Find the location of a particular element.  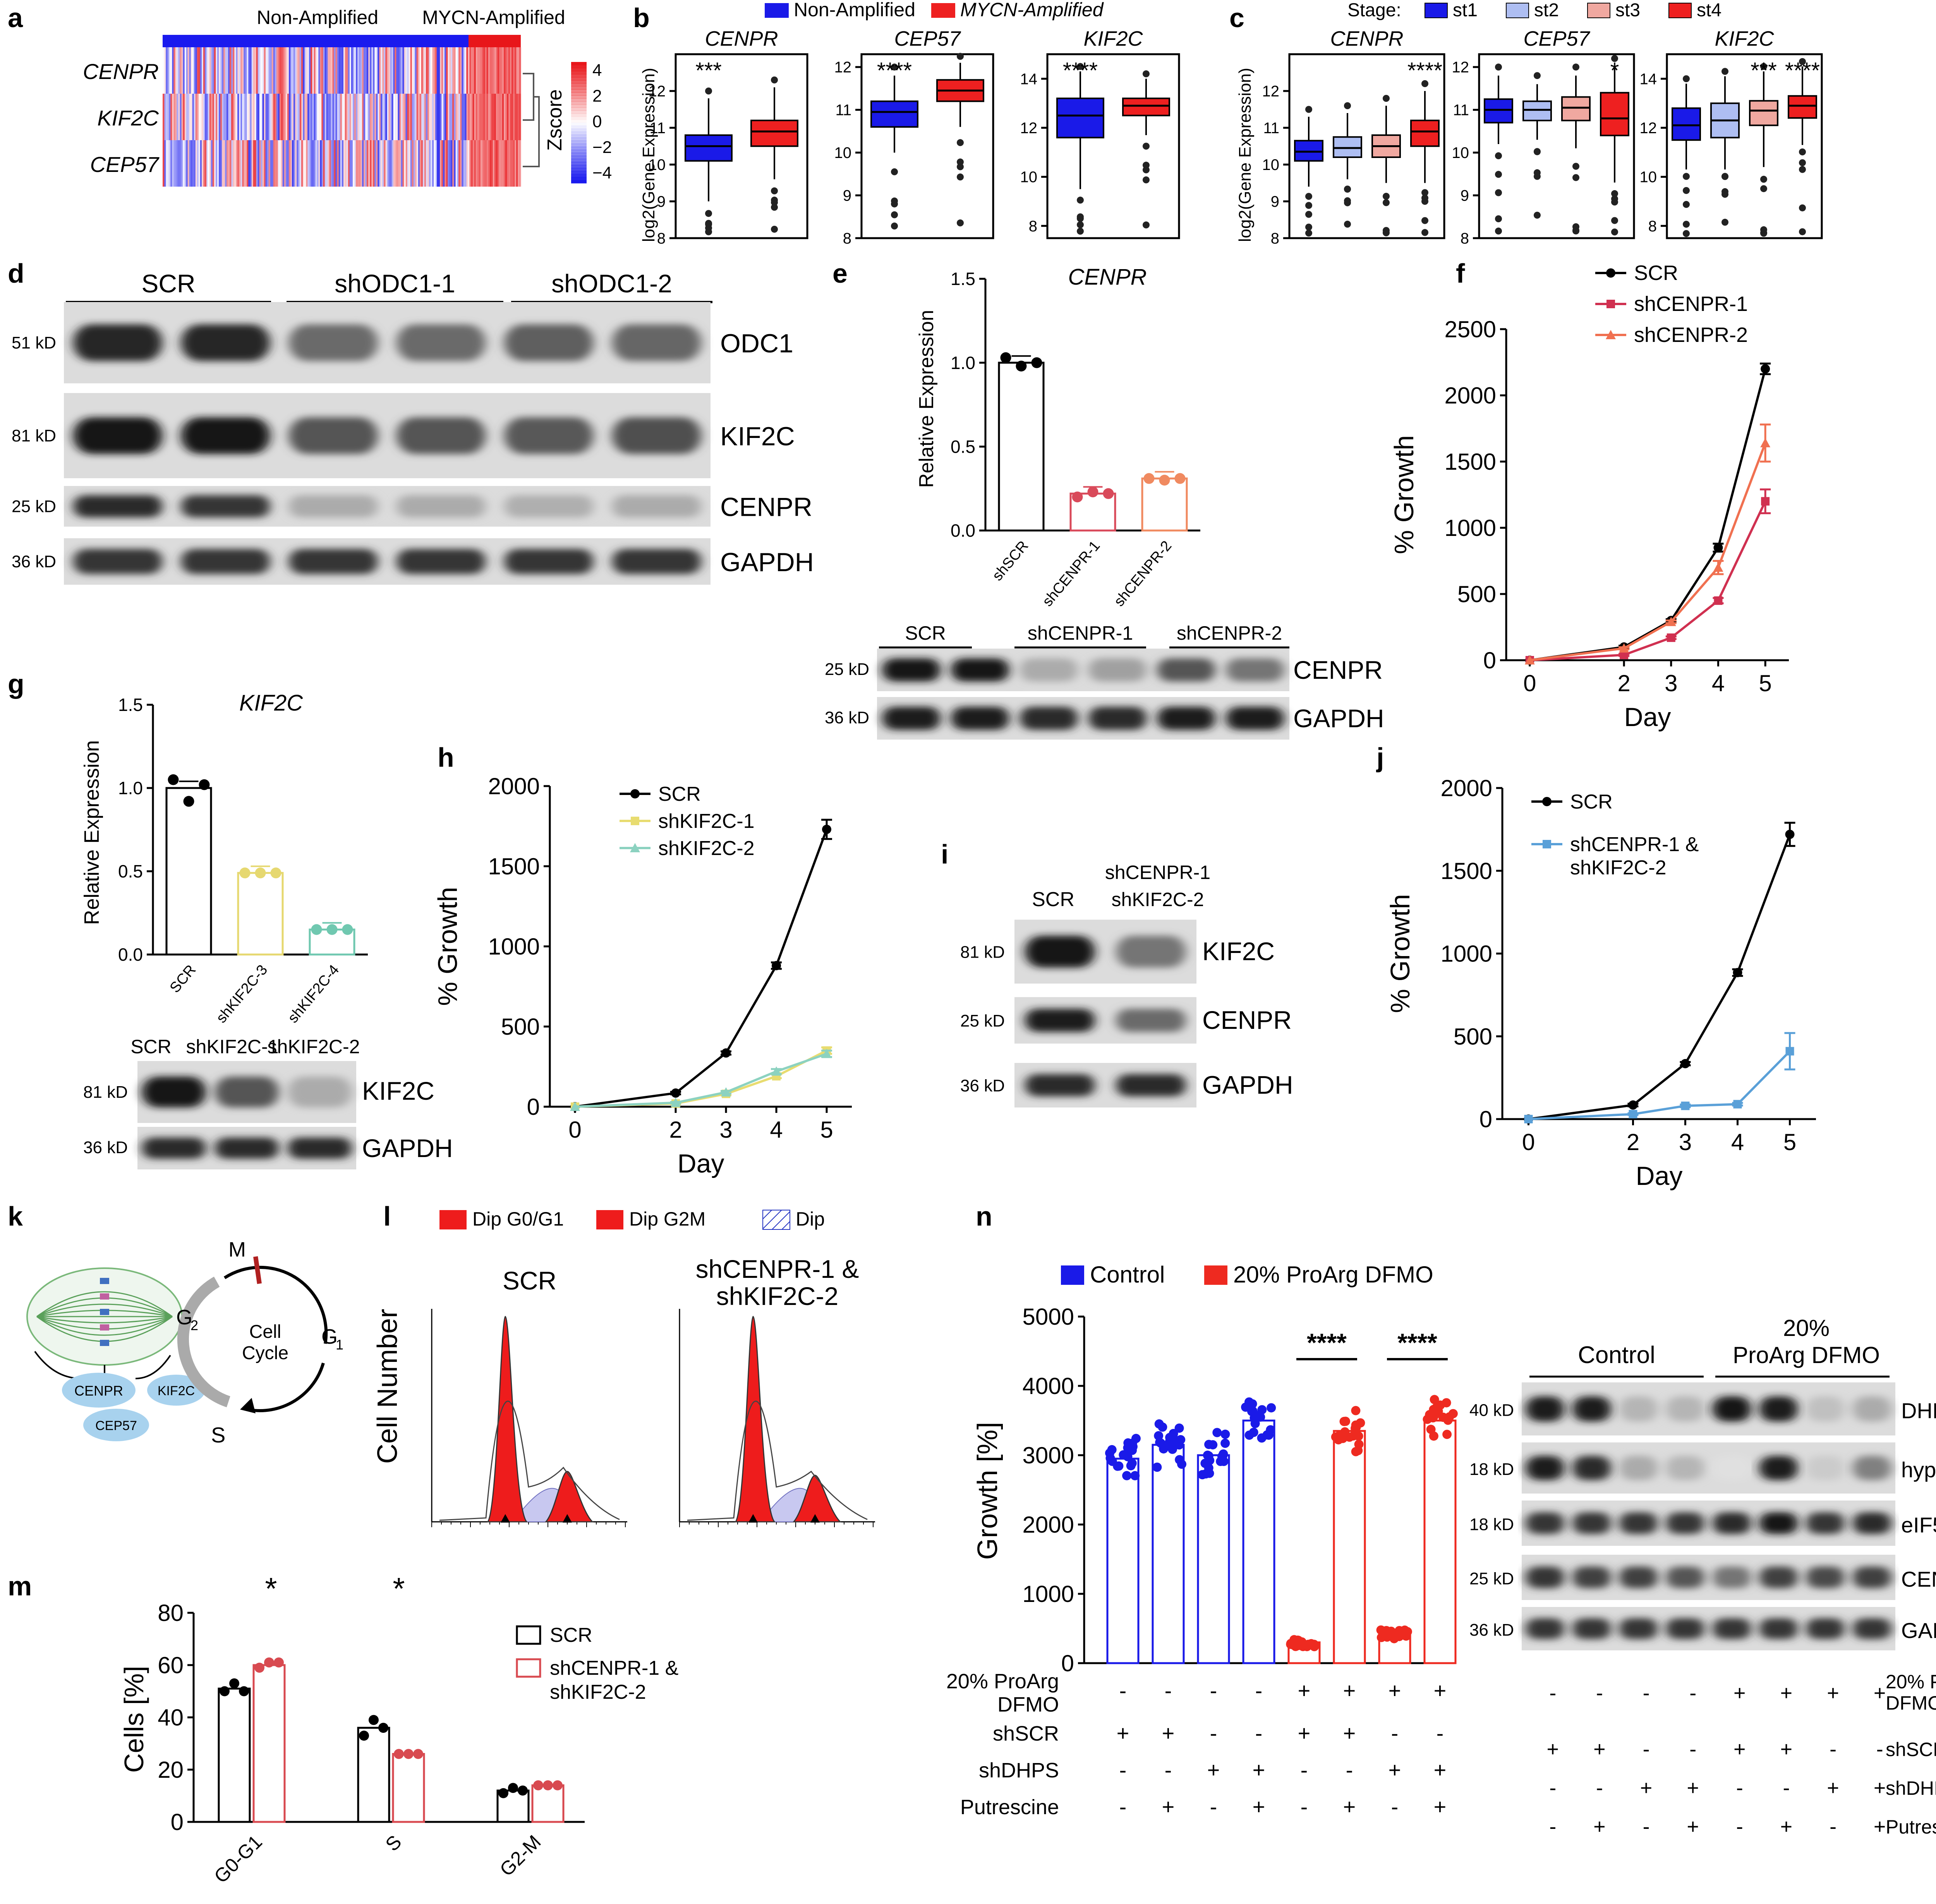

legend-label: MYCN-Amplified is located at coordinates (1032, 10).